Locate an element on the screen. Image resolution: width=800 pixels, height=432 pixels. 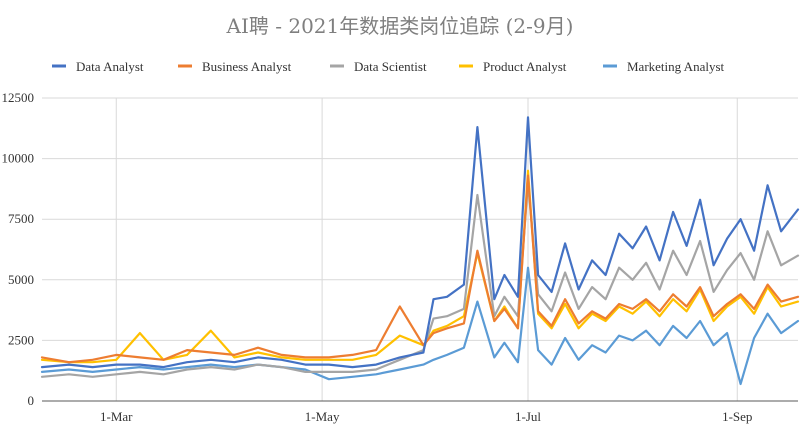
x-axis: 1-Mar 1-May 1-Jul 1-Sep is located at coordinates (426, 416).